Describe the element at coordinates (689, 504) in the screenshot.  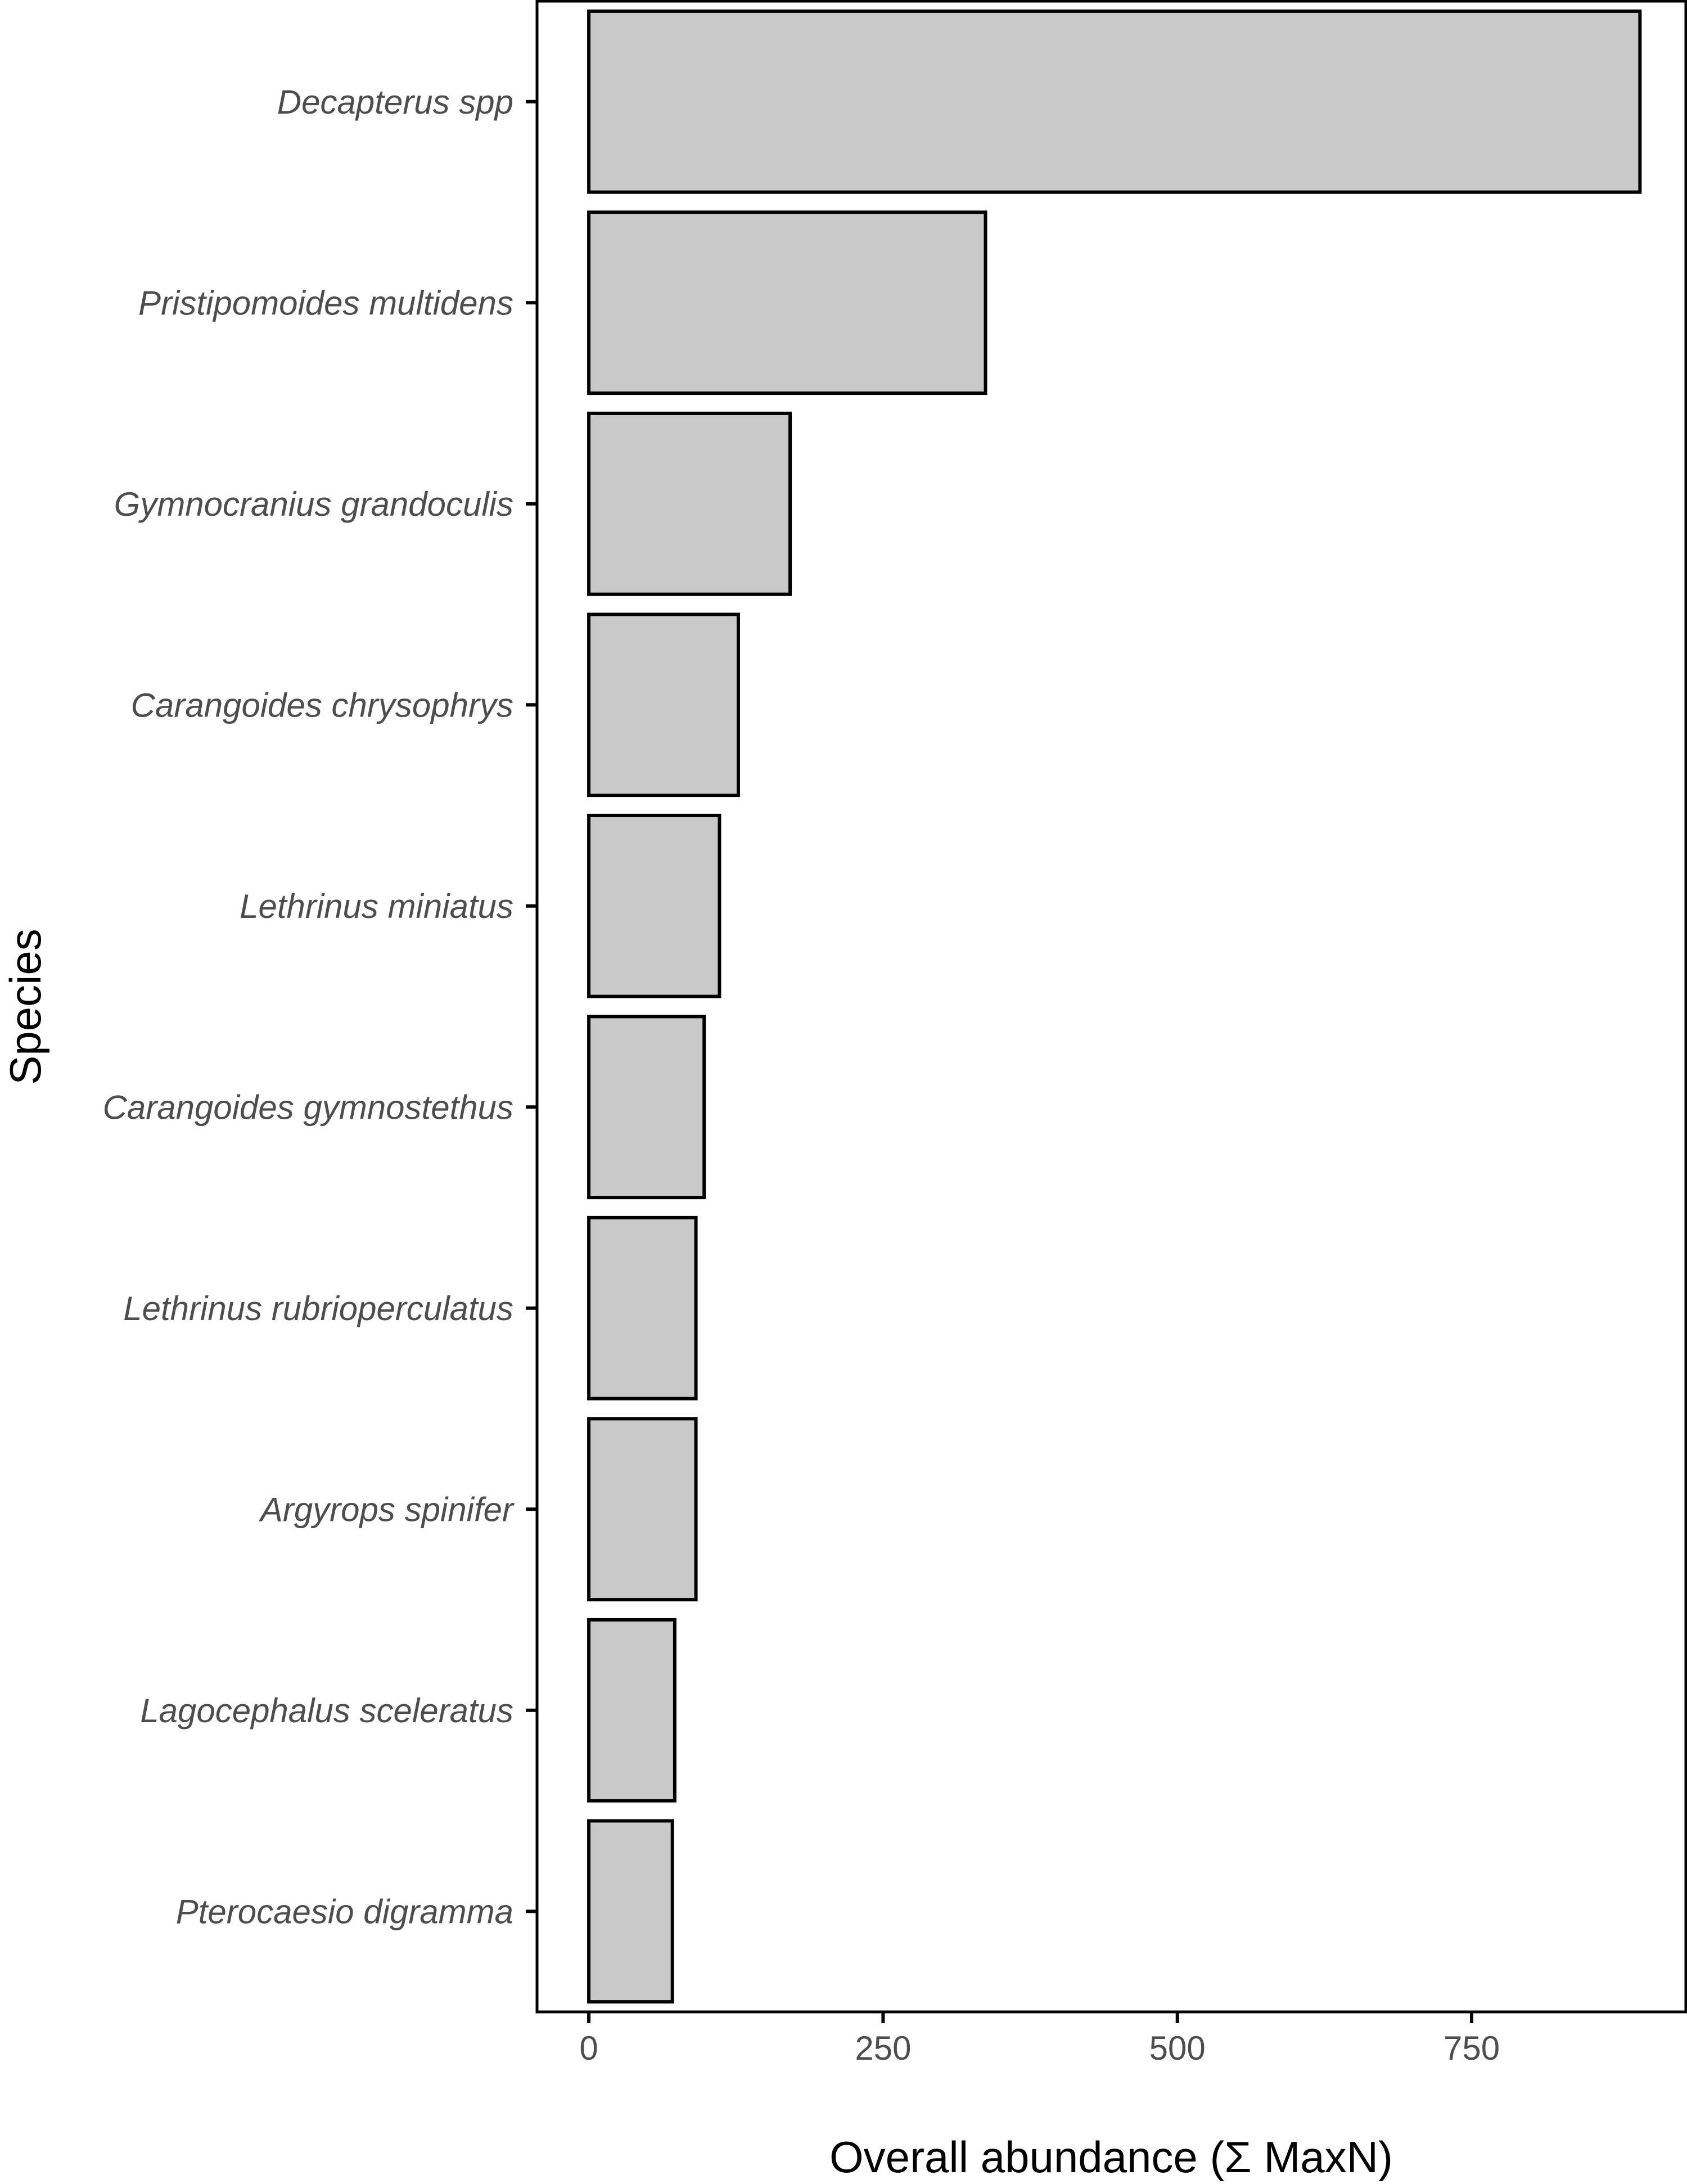
I see `bar-gymnocranius-grandoculis` at that location.